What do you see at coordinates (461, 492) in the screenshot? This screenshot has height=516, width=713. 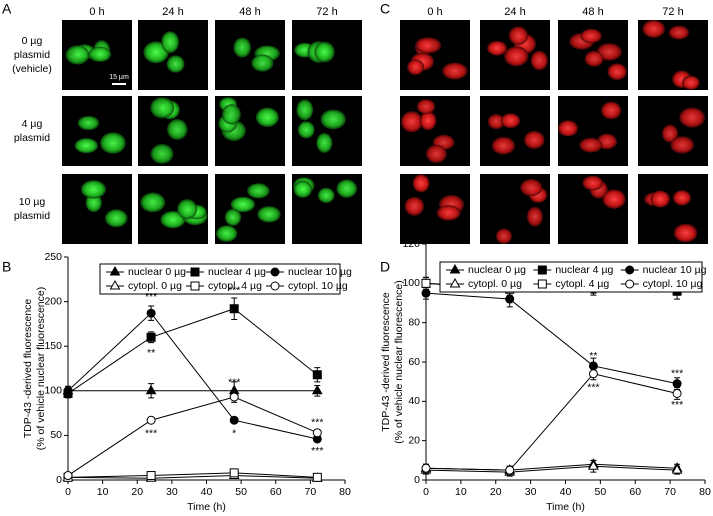 I see `x-tick-label: 10` at bounding box center [461, 492].